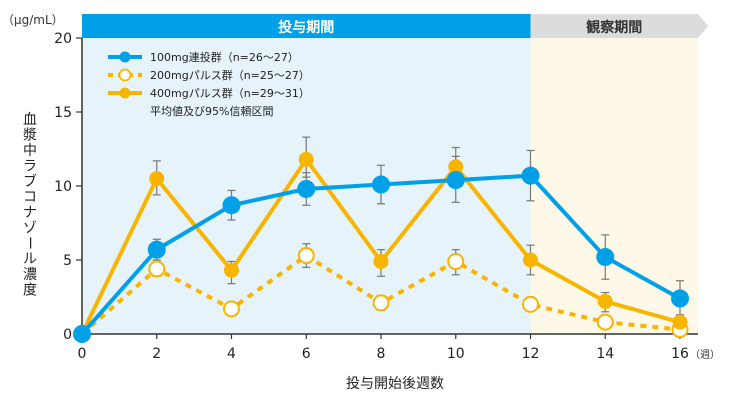  Describe the element at coordinates (63, 187) in the screenshot. I see `y-tick-label: 10` at that location.